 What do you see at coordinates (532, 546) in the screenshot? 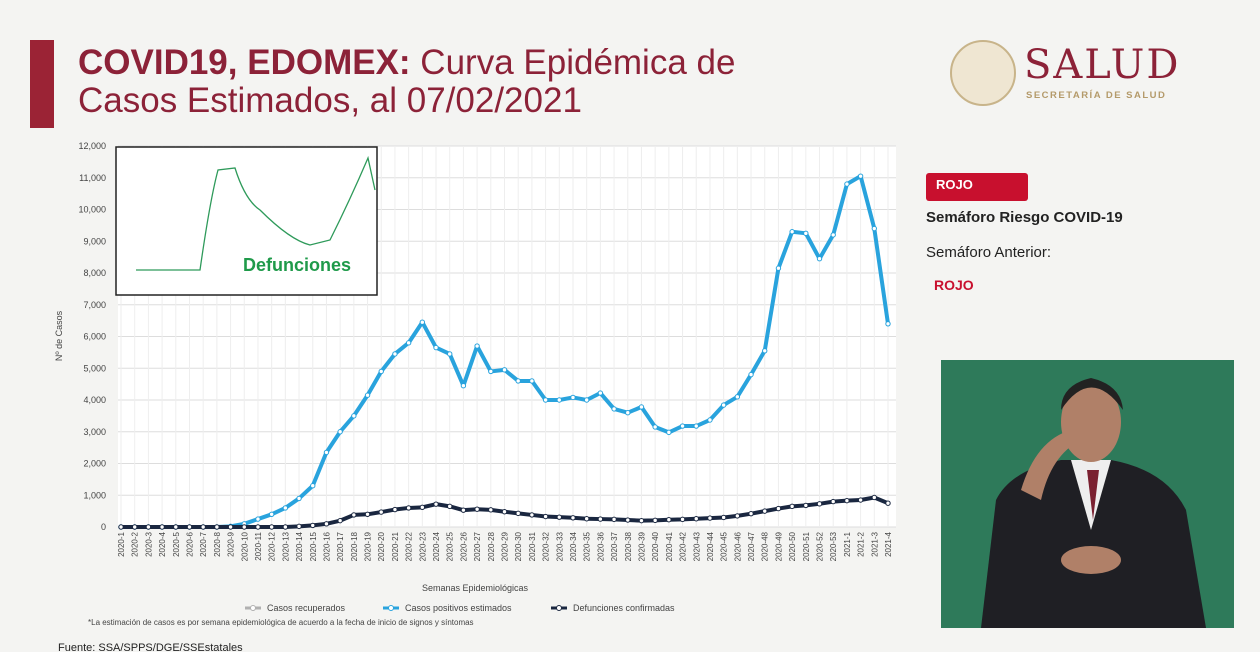
I see `x-tick-label: 2020-31` at bounding box center [532, 546].